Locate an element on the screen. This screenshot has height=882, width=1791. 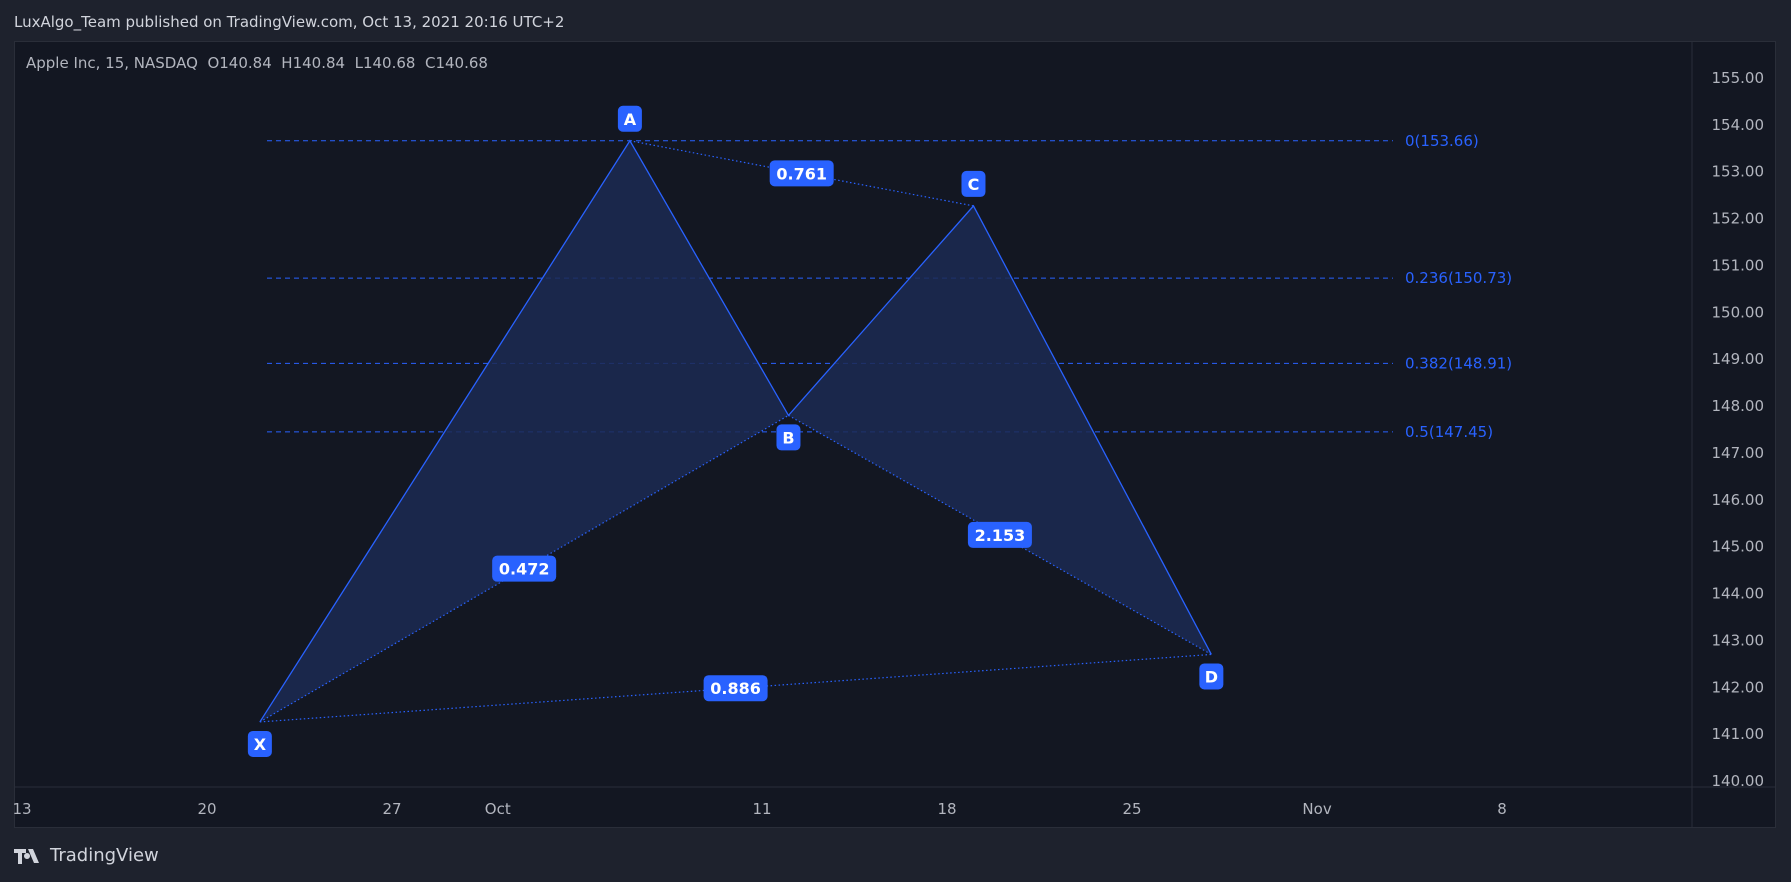
fib-level-label: 0.236(150.73) is located at coordinates (1458, 278).